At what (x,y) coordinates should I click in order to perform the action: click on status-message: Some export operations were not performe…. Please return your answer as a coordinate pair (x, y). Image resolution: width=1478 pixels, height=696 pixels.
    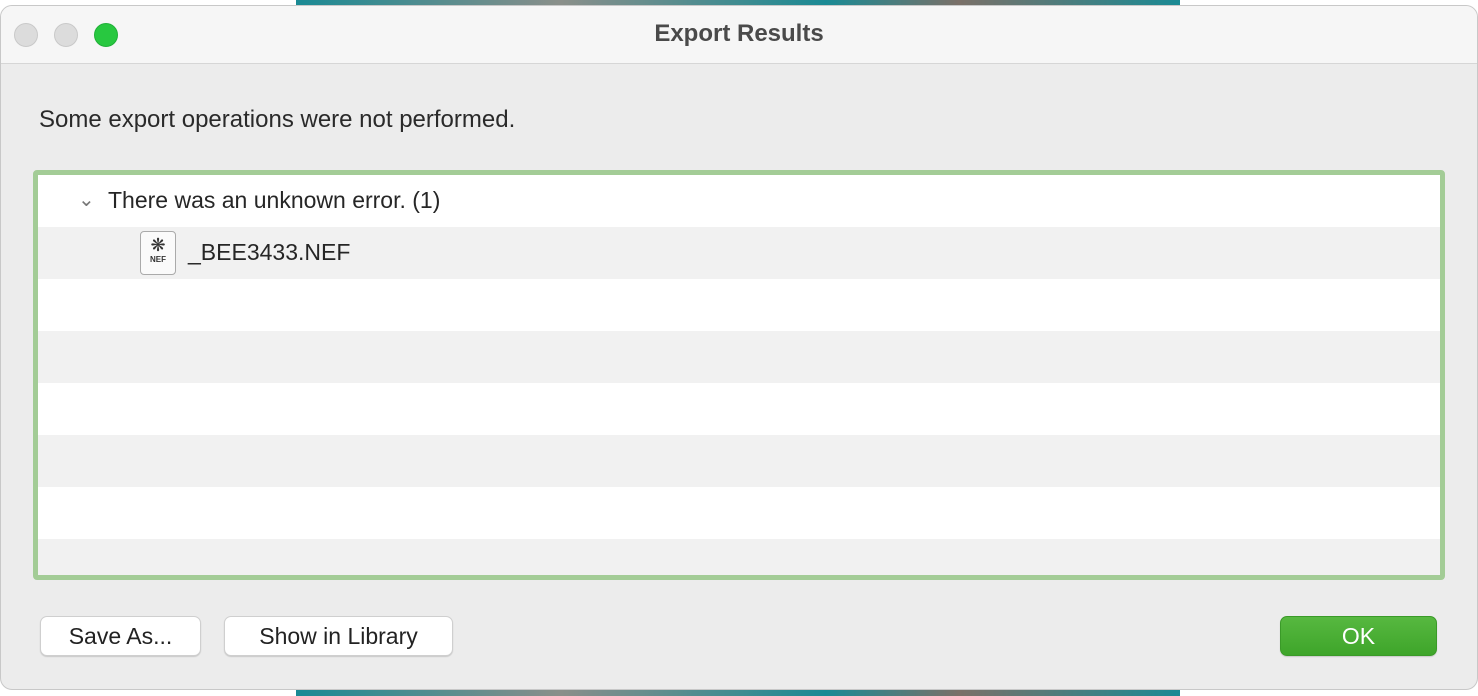
    Looking at the image, I should click on (277, 119).